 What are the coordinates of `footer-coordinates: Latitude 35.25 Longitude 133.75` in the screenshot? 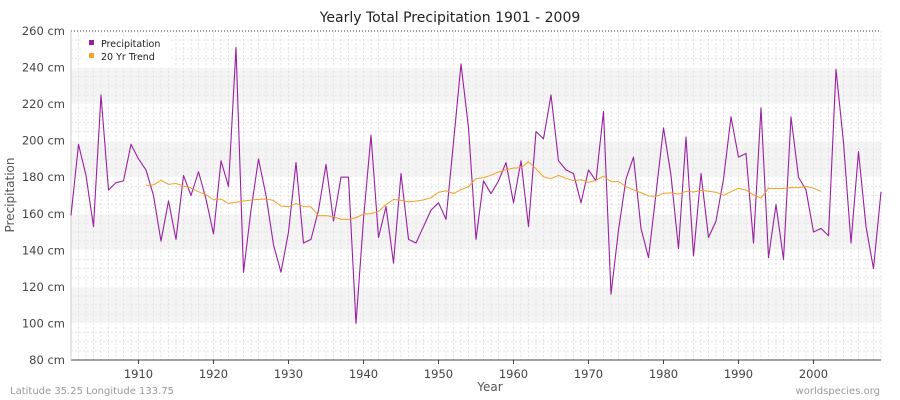 It's located at (92, 391).